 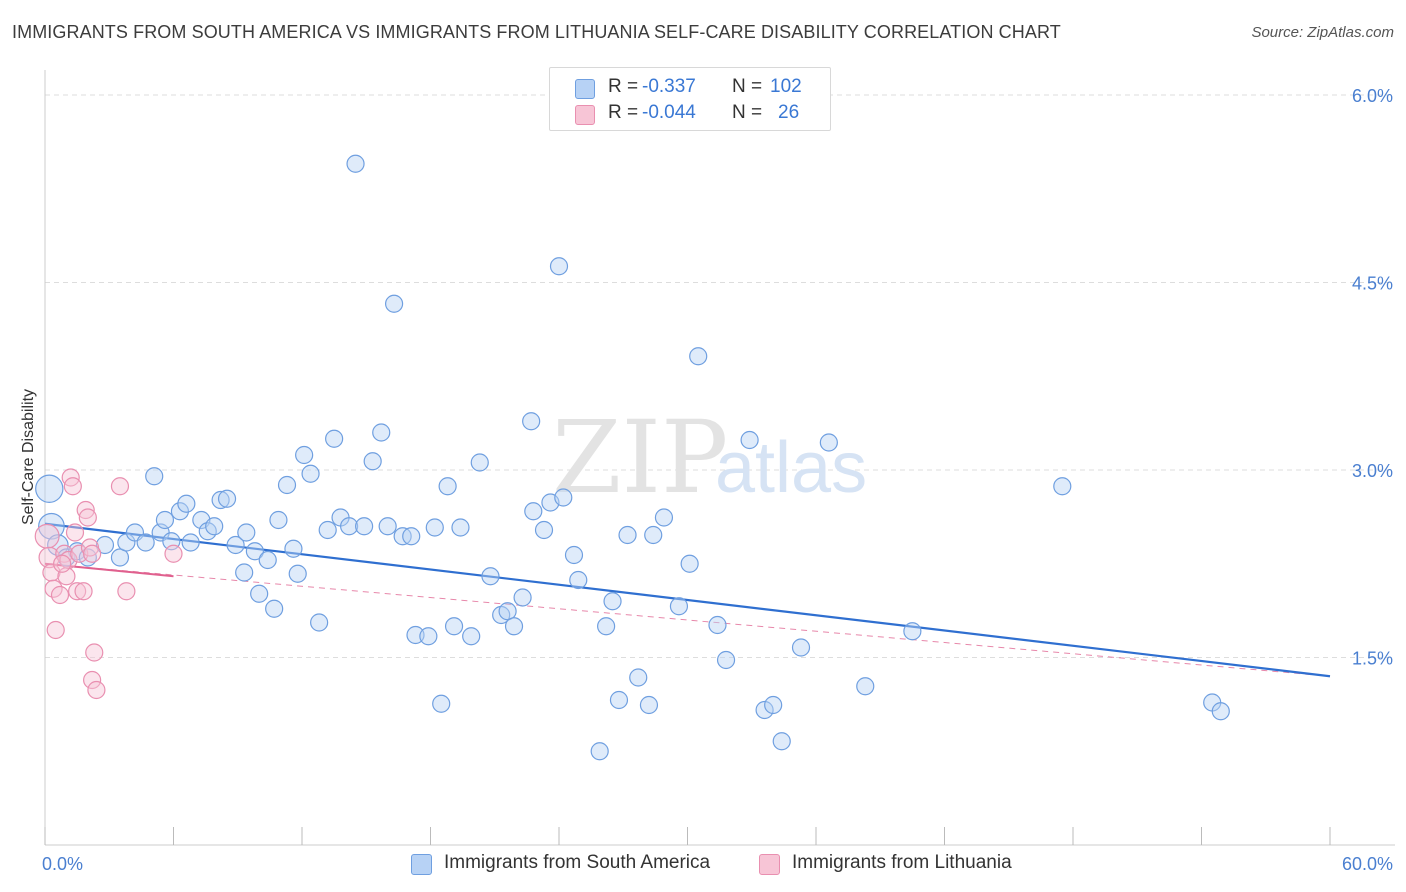 What do you see at coordinates (789, 112) in the screenshot?
I see `legend-n-value: 26` at bounding box center [789, 112].